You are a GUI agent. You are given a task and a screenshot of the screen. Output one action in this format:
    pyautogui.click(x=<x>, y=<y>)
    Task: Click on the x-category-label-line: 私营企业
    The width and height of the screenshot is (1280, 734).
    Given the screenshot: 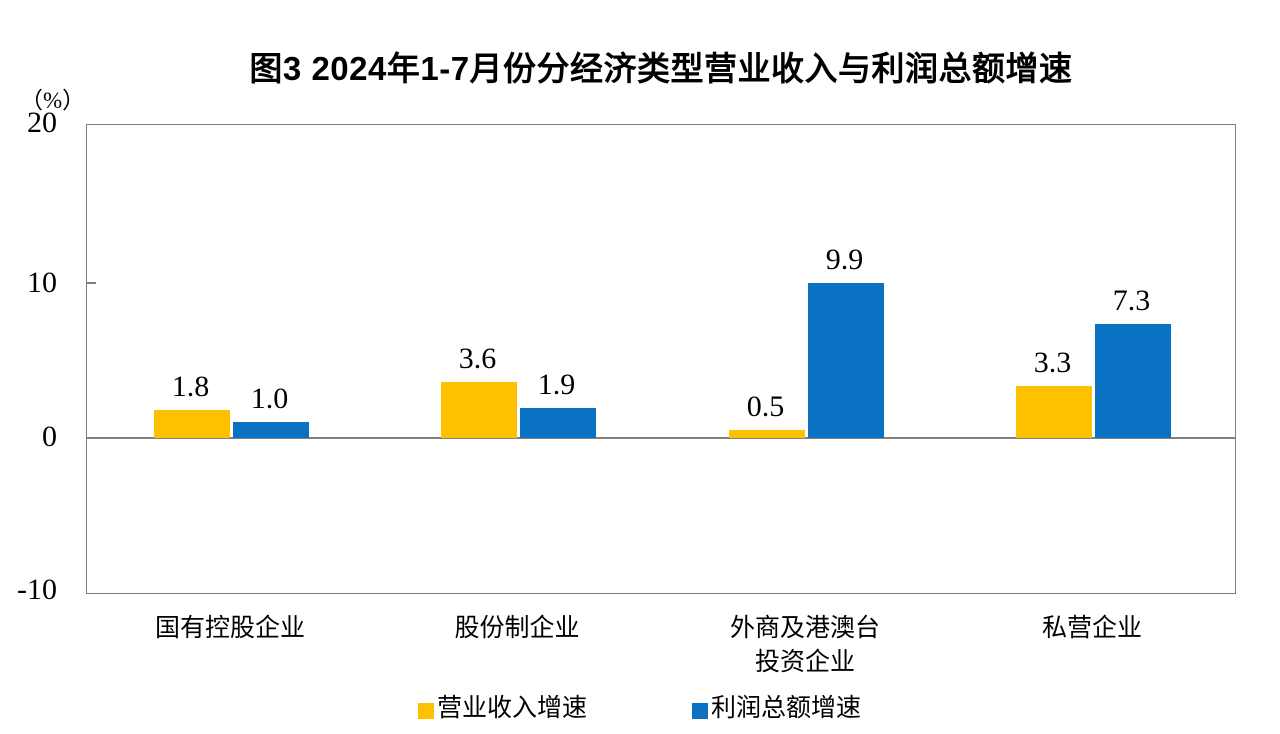 What is the action you would take?
    pyautogui.click(x=1091, y=628)
    